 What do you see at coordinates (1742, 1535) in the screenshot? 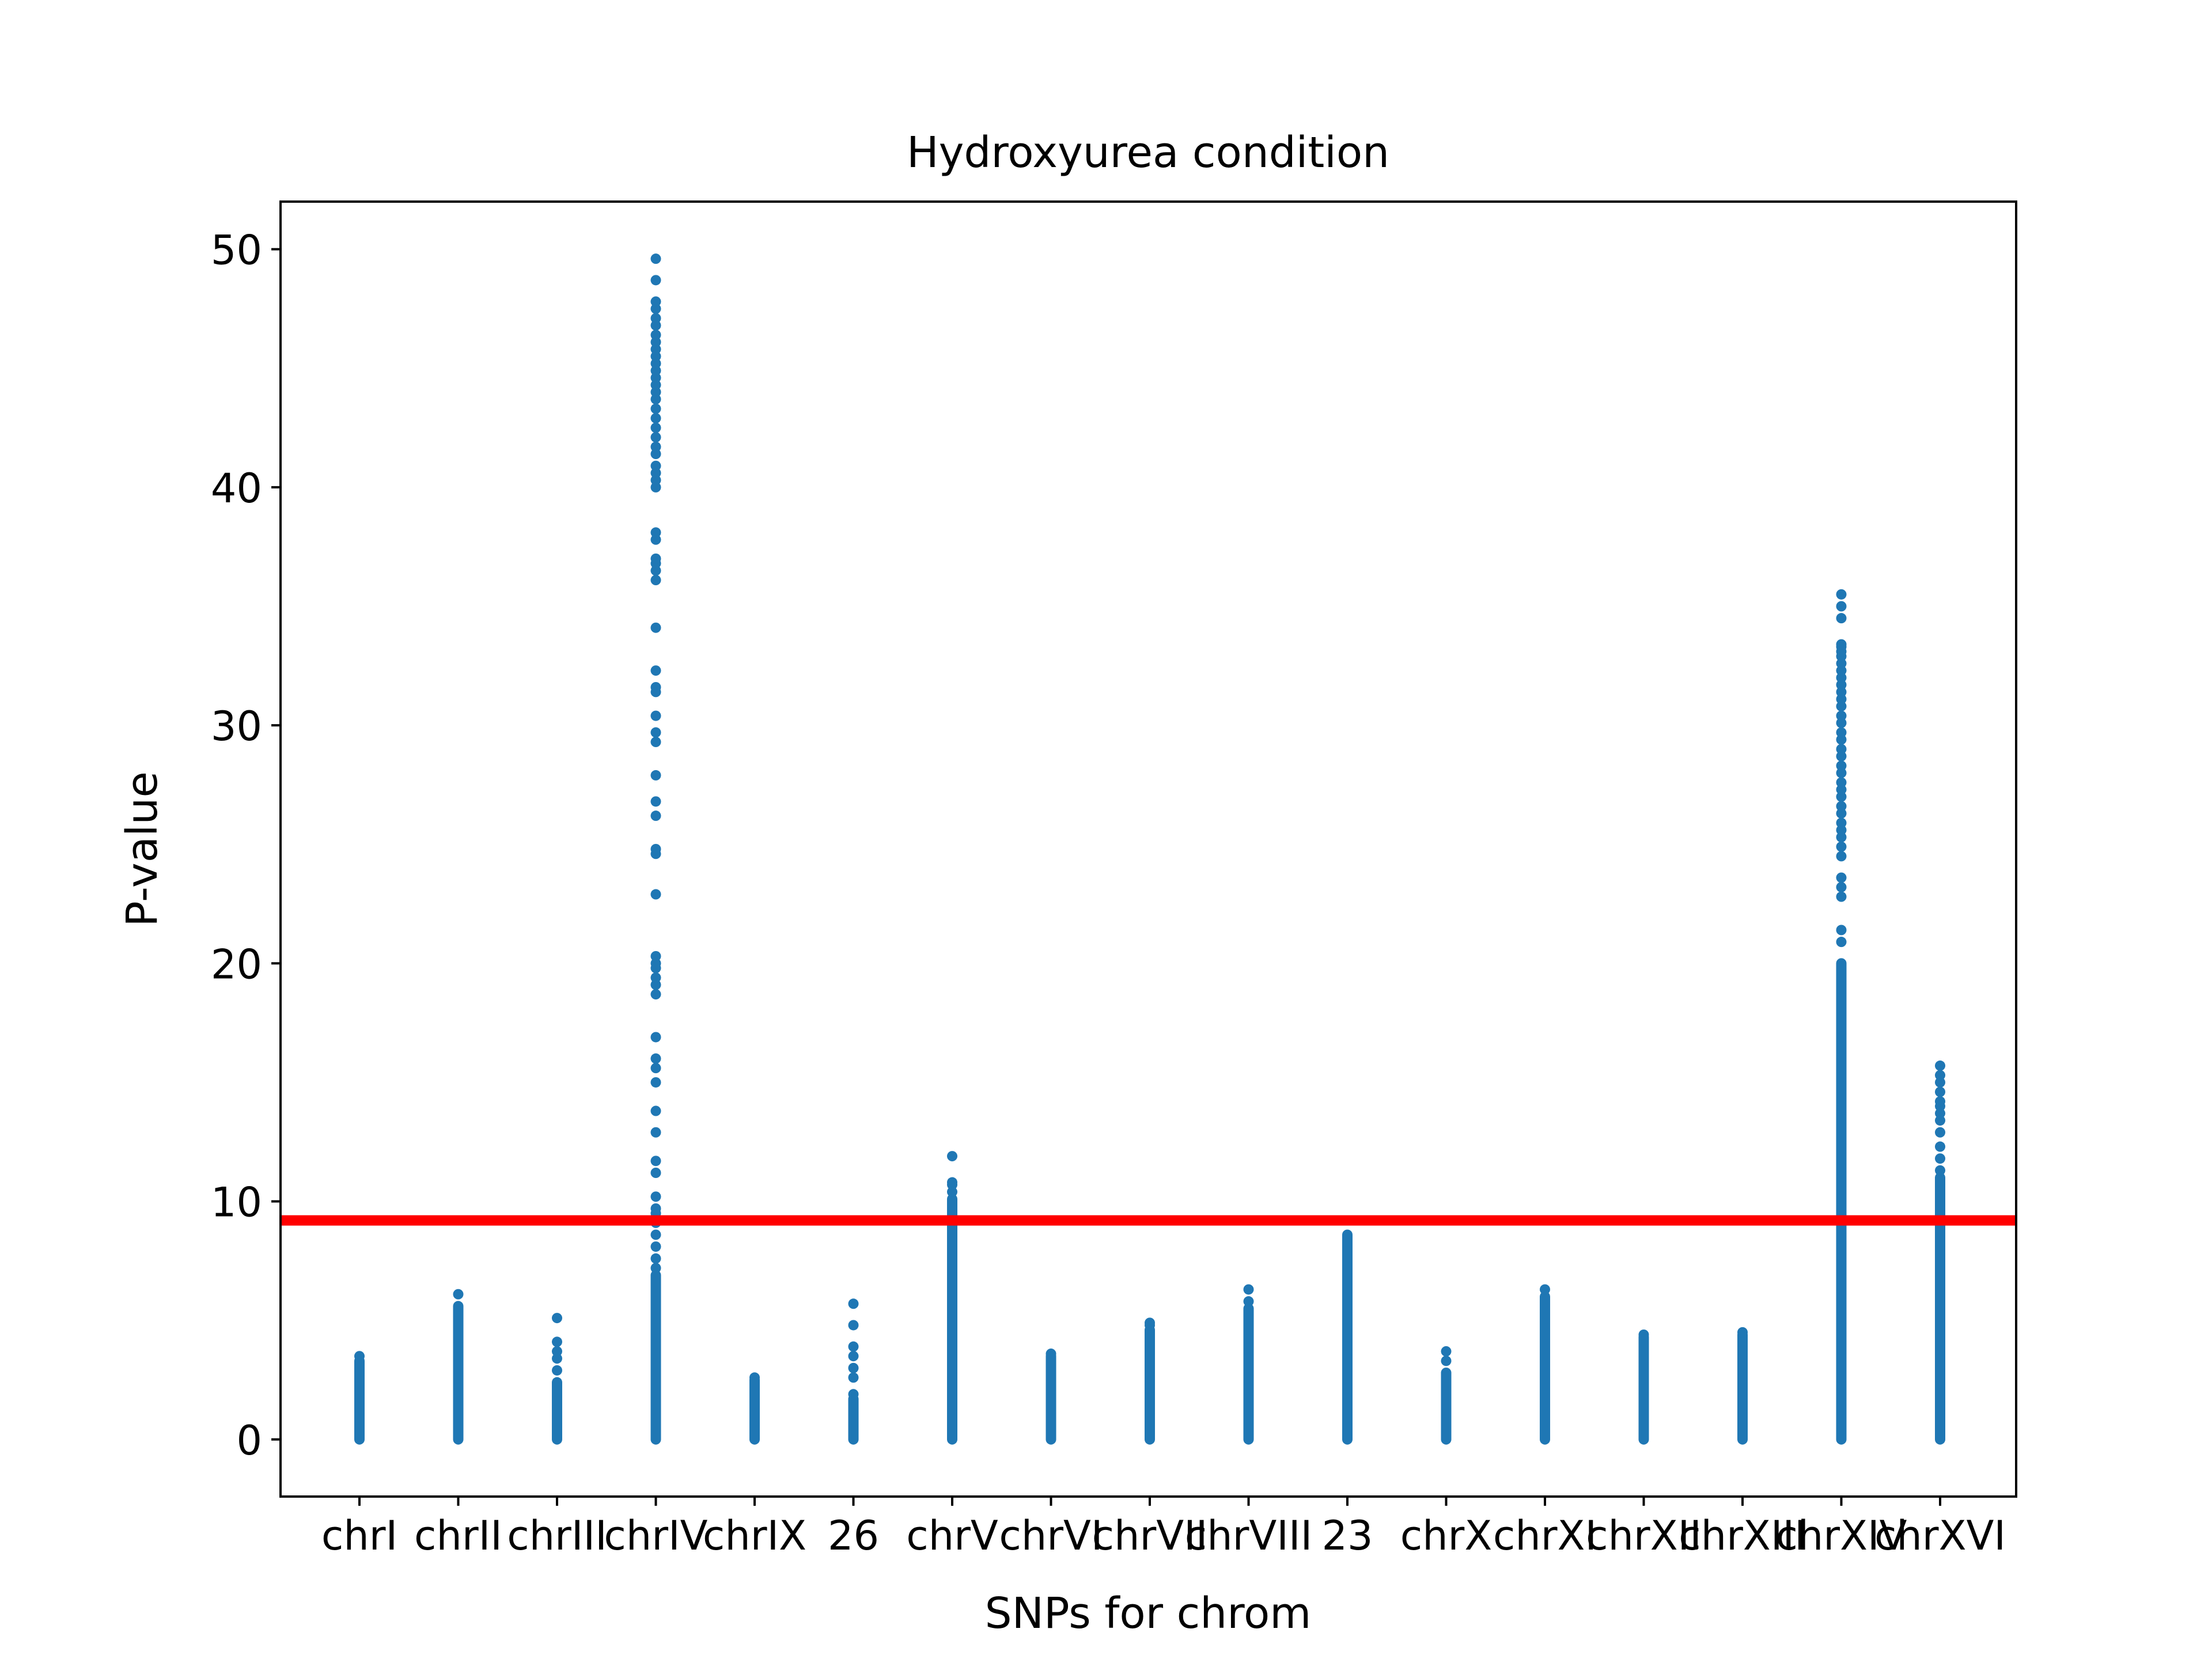
I see `x-tick-label: chrXIII` at bounding box center [1742, 1535].